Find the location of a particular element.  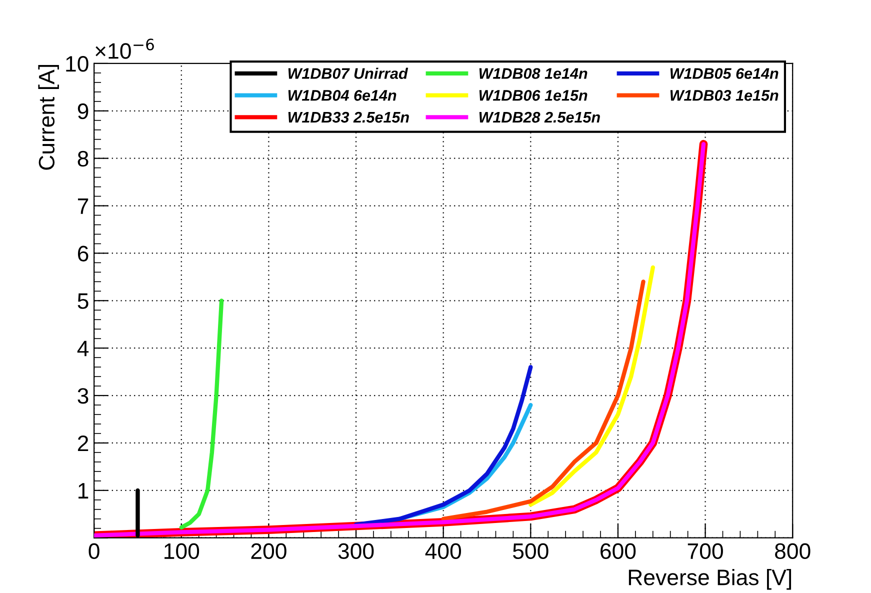

y-tick-label: 3 is located at coordinates (83, 396).